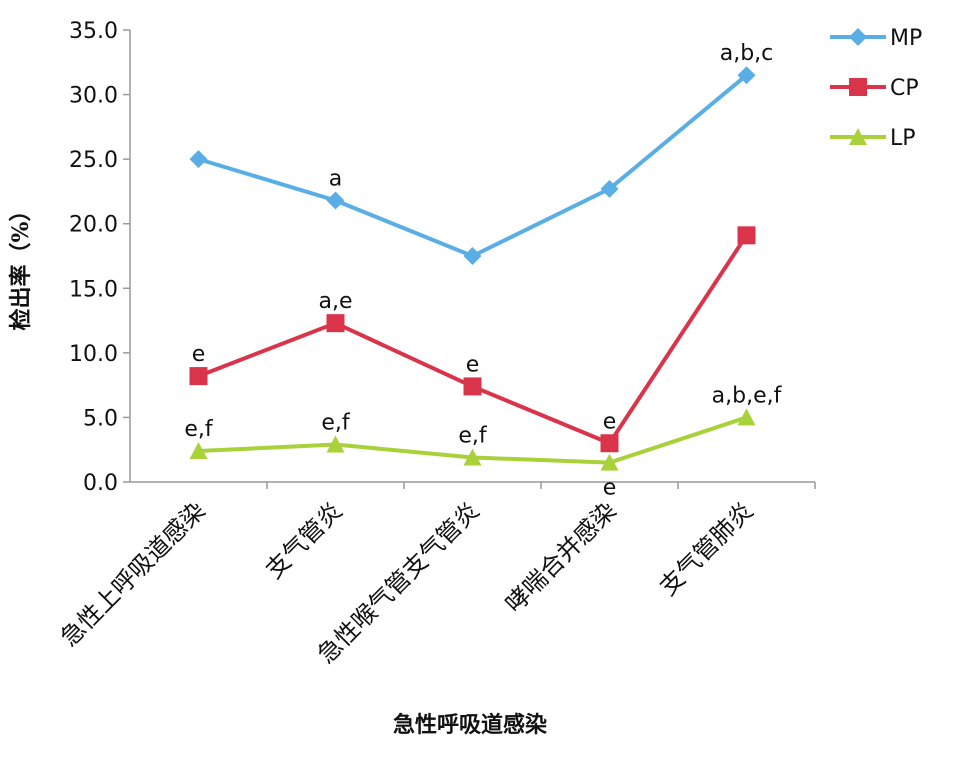 The width and height of the screenshot is (956, 767). Describe the element at coordinates (906, 38) in the screenshot. I see `legend-label: MP` at that location.